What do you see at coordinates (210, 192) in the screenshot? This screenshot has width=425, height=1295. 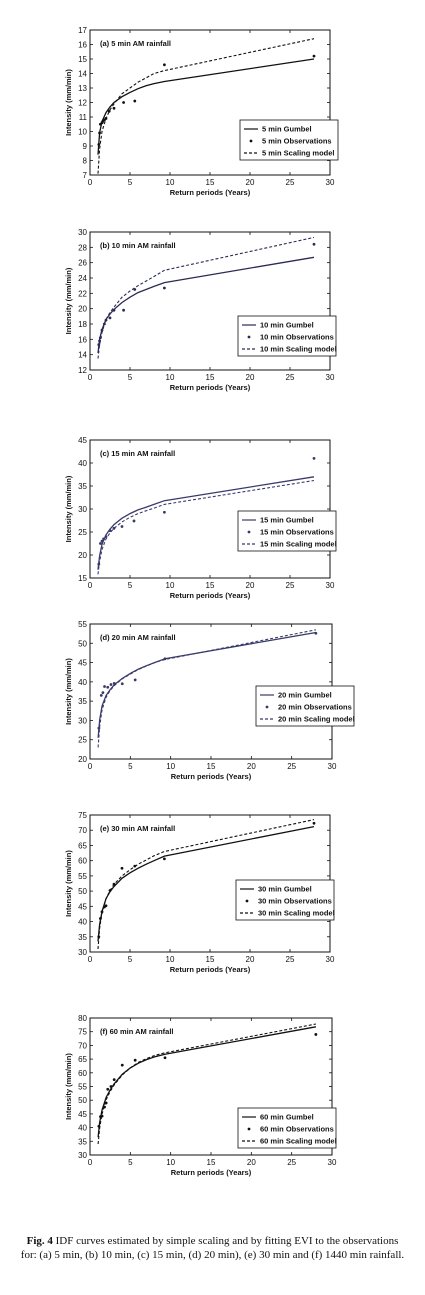 I see `chart-a-x-axis-label: Return periods (Years)` at bounding box center [210, 192].